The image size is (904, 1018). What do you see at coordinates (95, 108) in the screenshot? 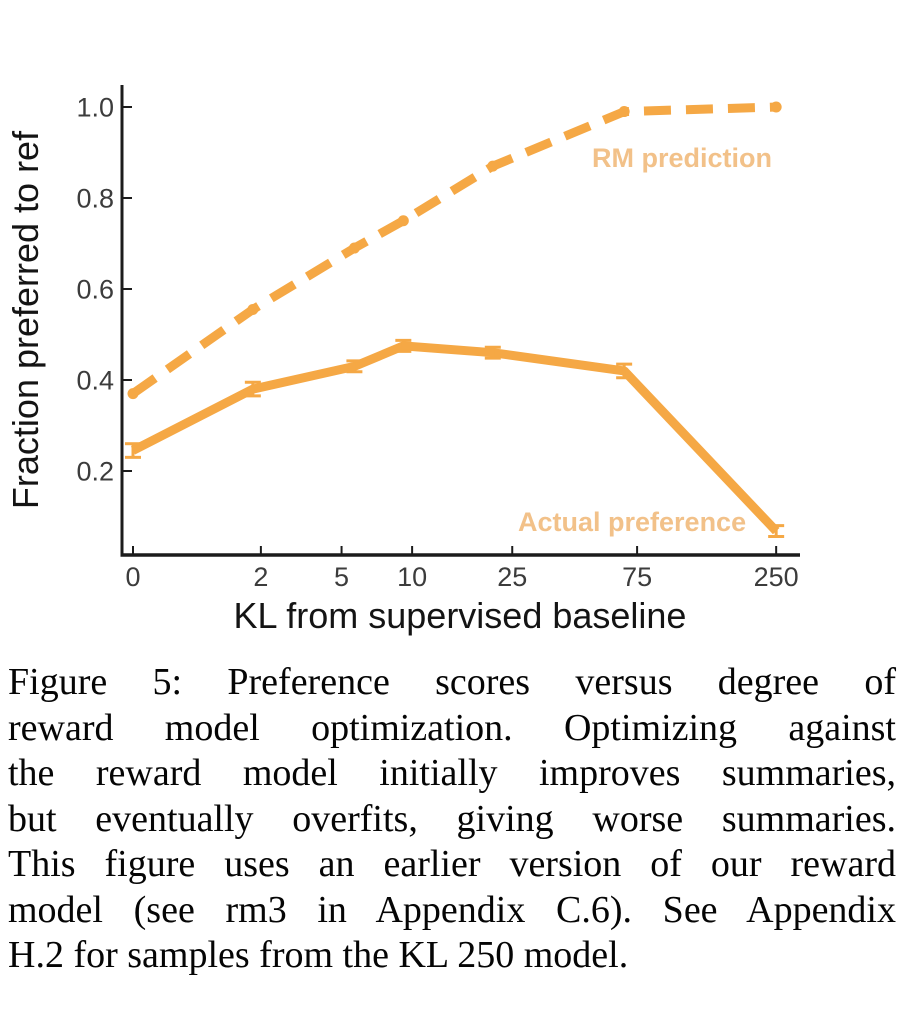
I see `y-tick-label: 1.0` at bounding box center [95, 108].